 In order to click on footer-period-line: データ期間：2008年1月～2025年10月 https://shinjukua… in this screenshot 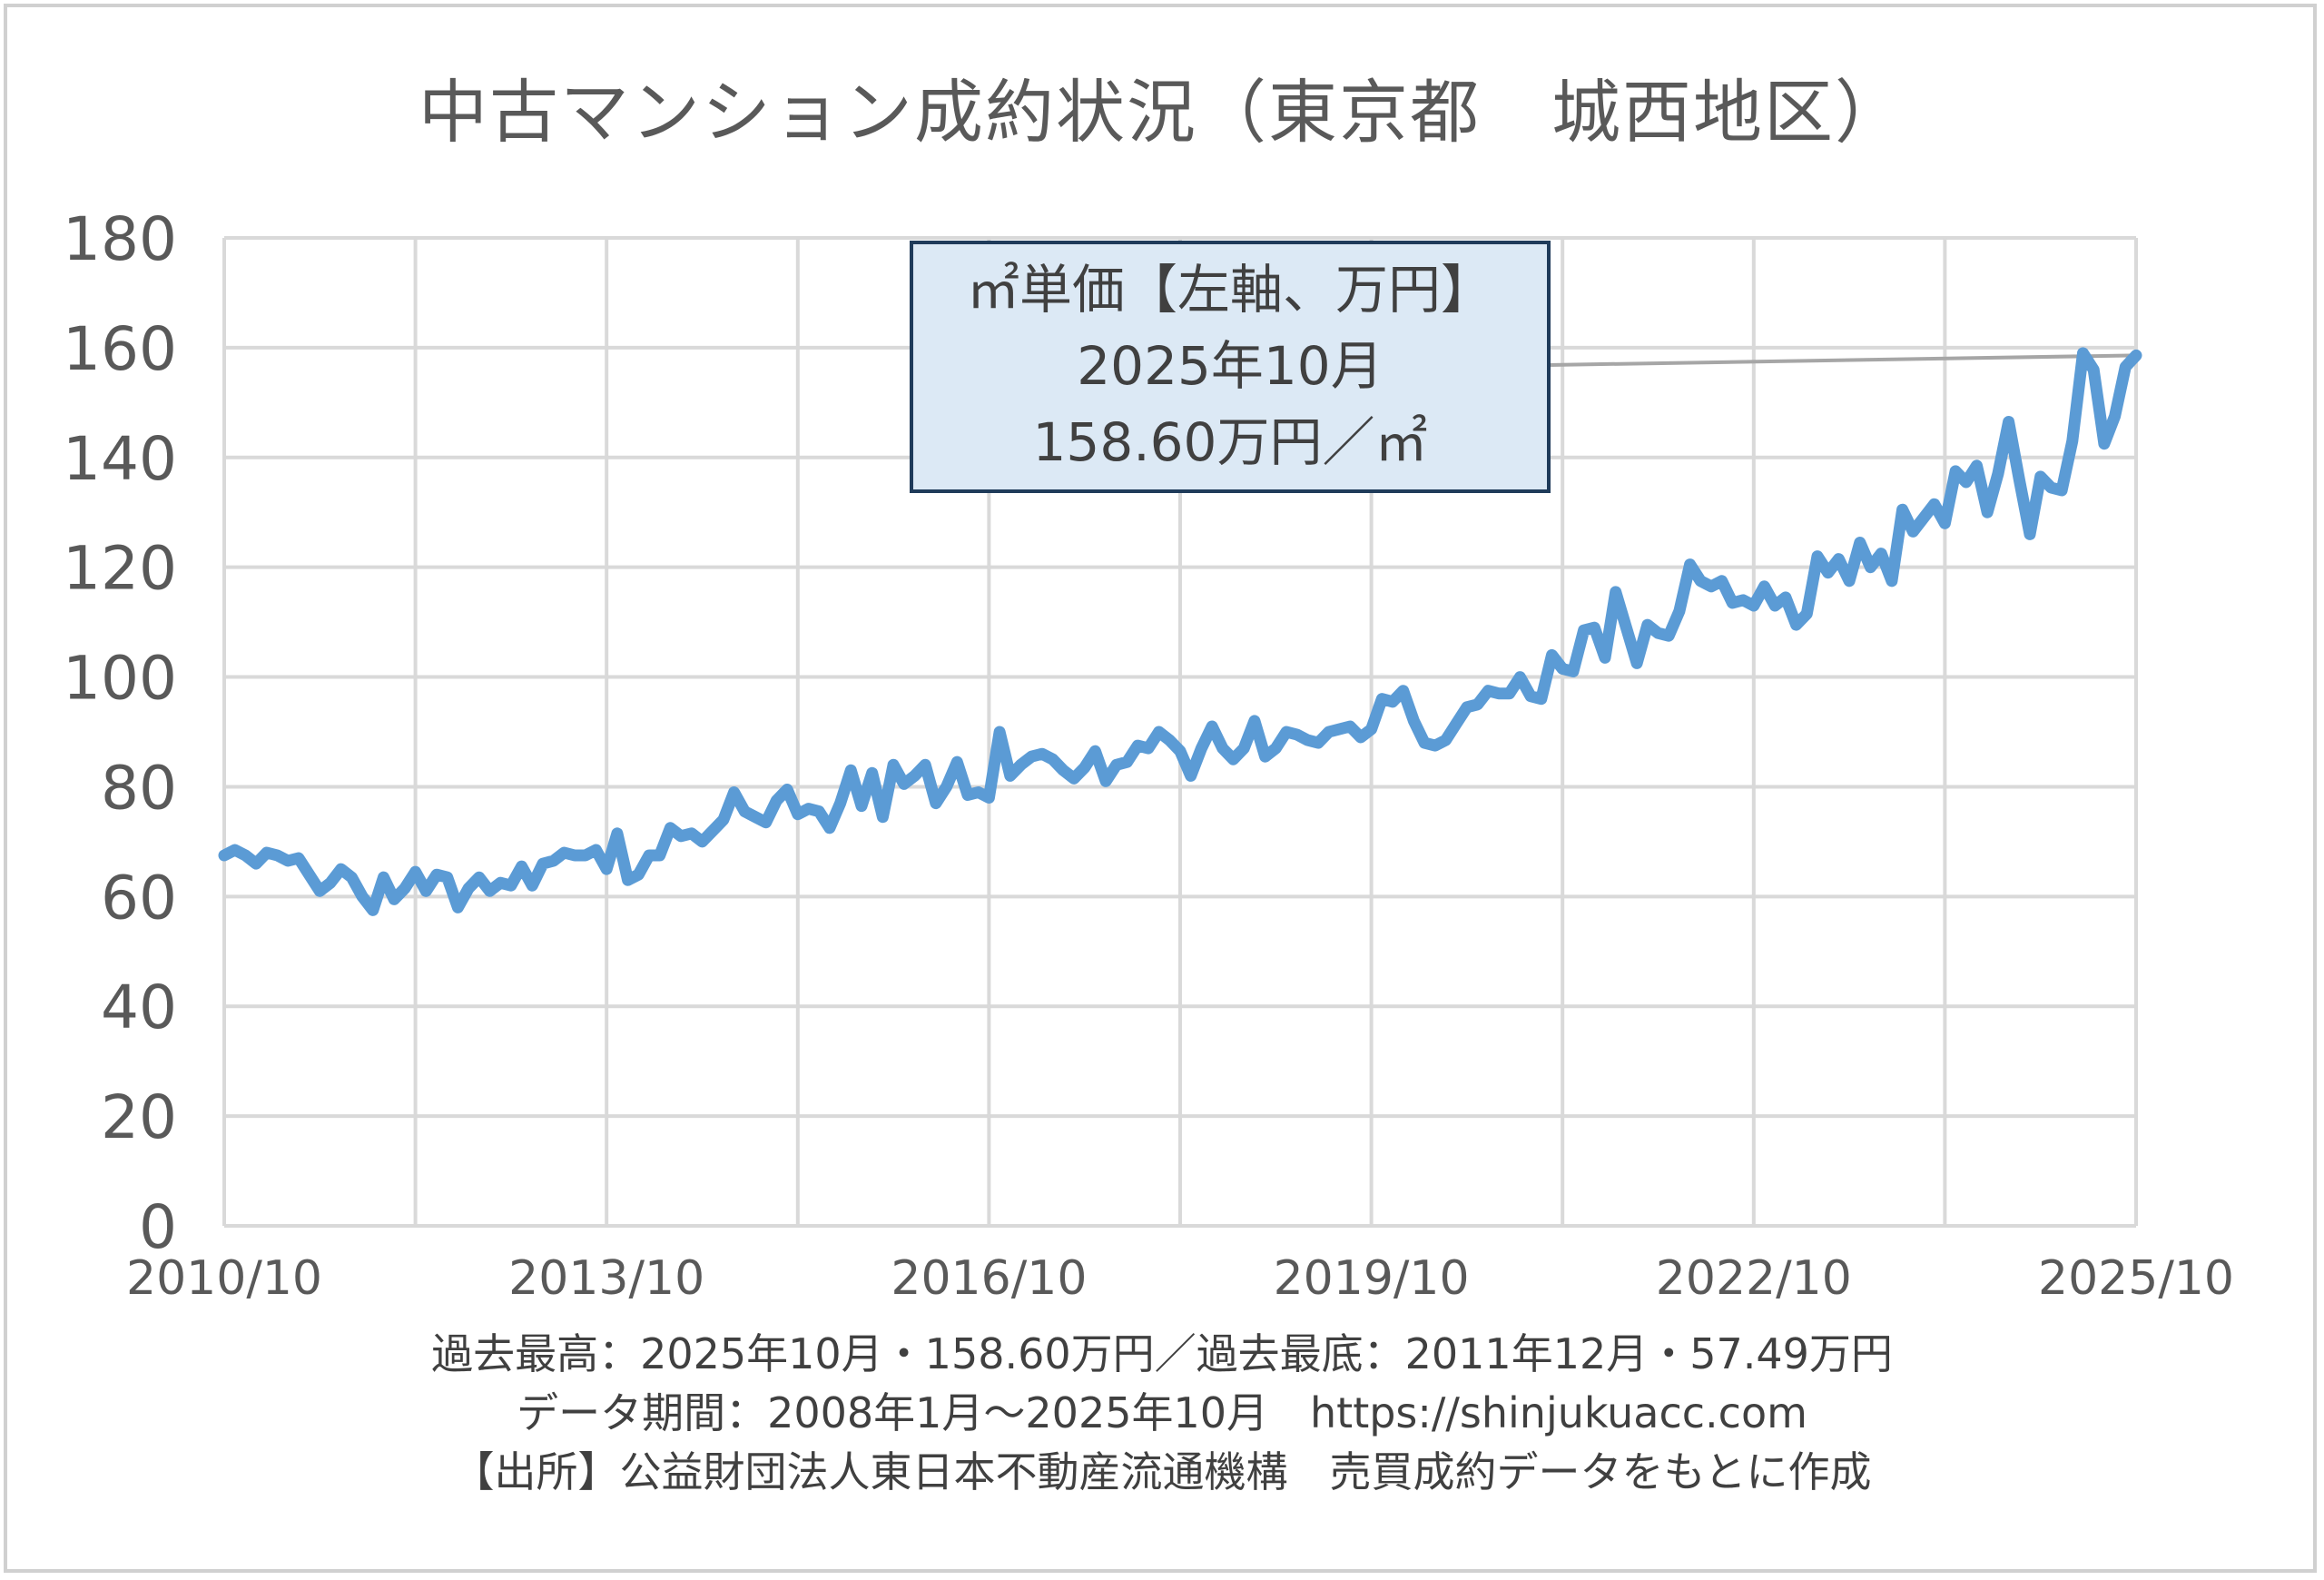, I will do `click(1162, 1413)`.